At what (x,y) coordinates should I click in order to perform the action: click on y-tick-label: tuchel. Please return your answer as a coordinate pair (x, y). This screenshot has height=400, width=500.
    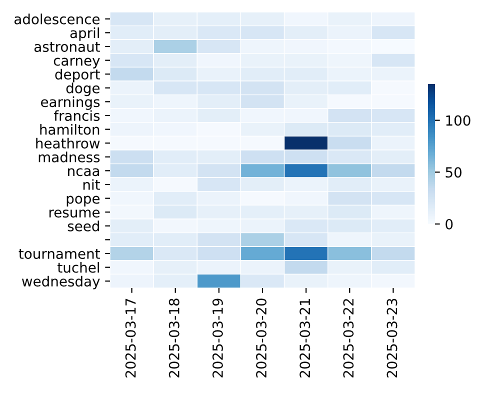
    Looking at the image, I should click on (78, 267).